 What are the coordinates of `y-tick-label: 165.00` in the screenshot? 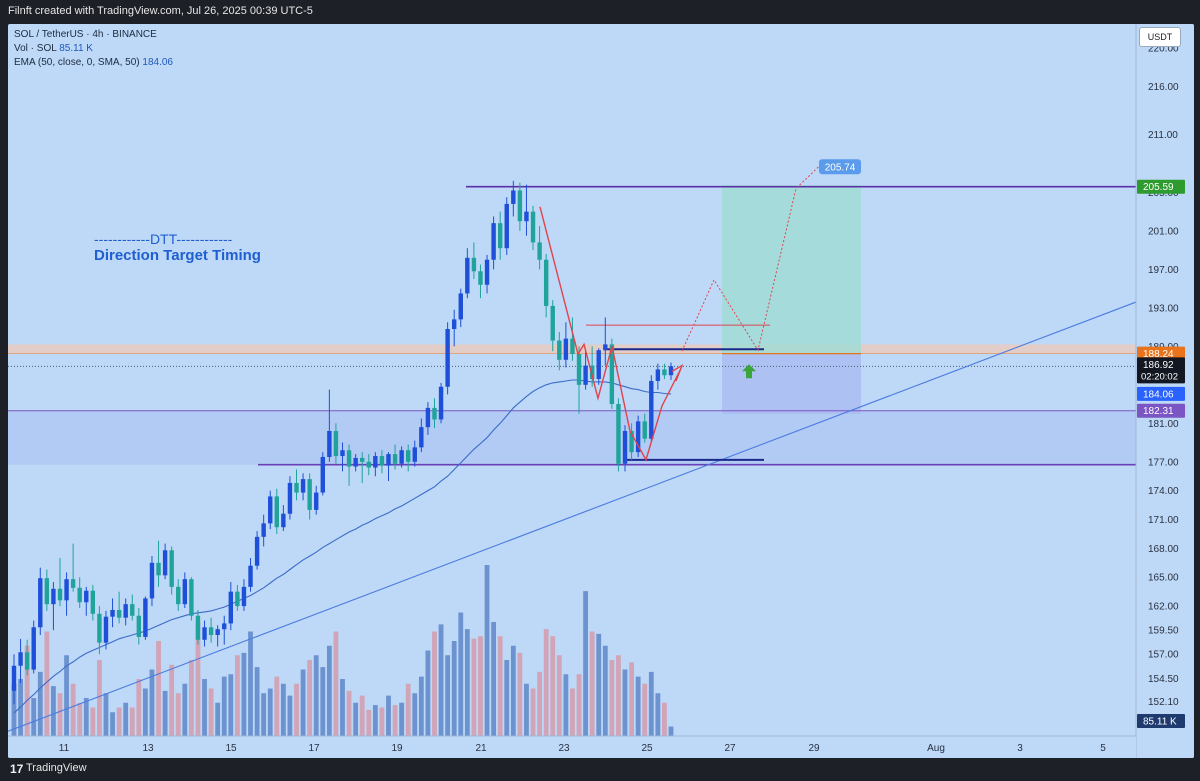 It's located at (1163, 578).